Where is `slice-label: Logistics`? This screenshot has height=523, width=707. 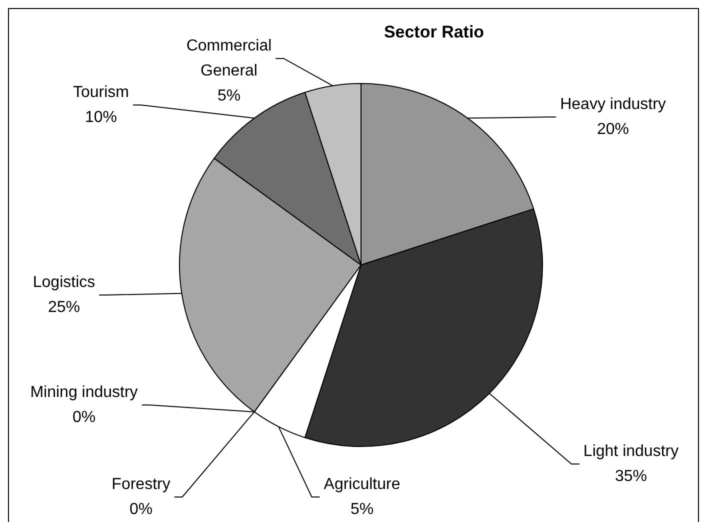 slice-label: Logistics is located at coordinates (64, 282).